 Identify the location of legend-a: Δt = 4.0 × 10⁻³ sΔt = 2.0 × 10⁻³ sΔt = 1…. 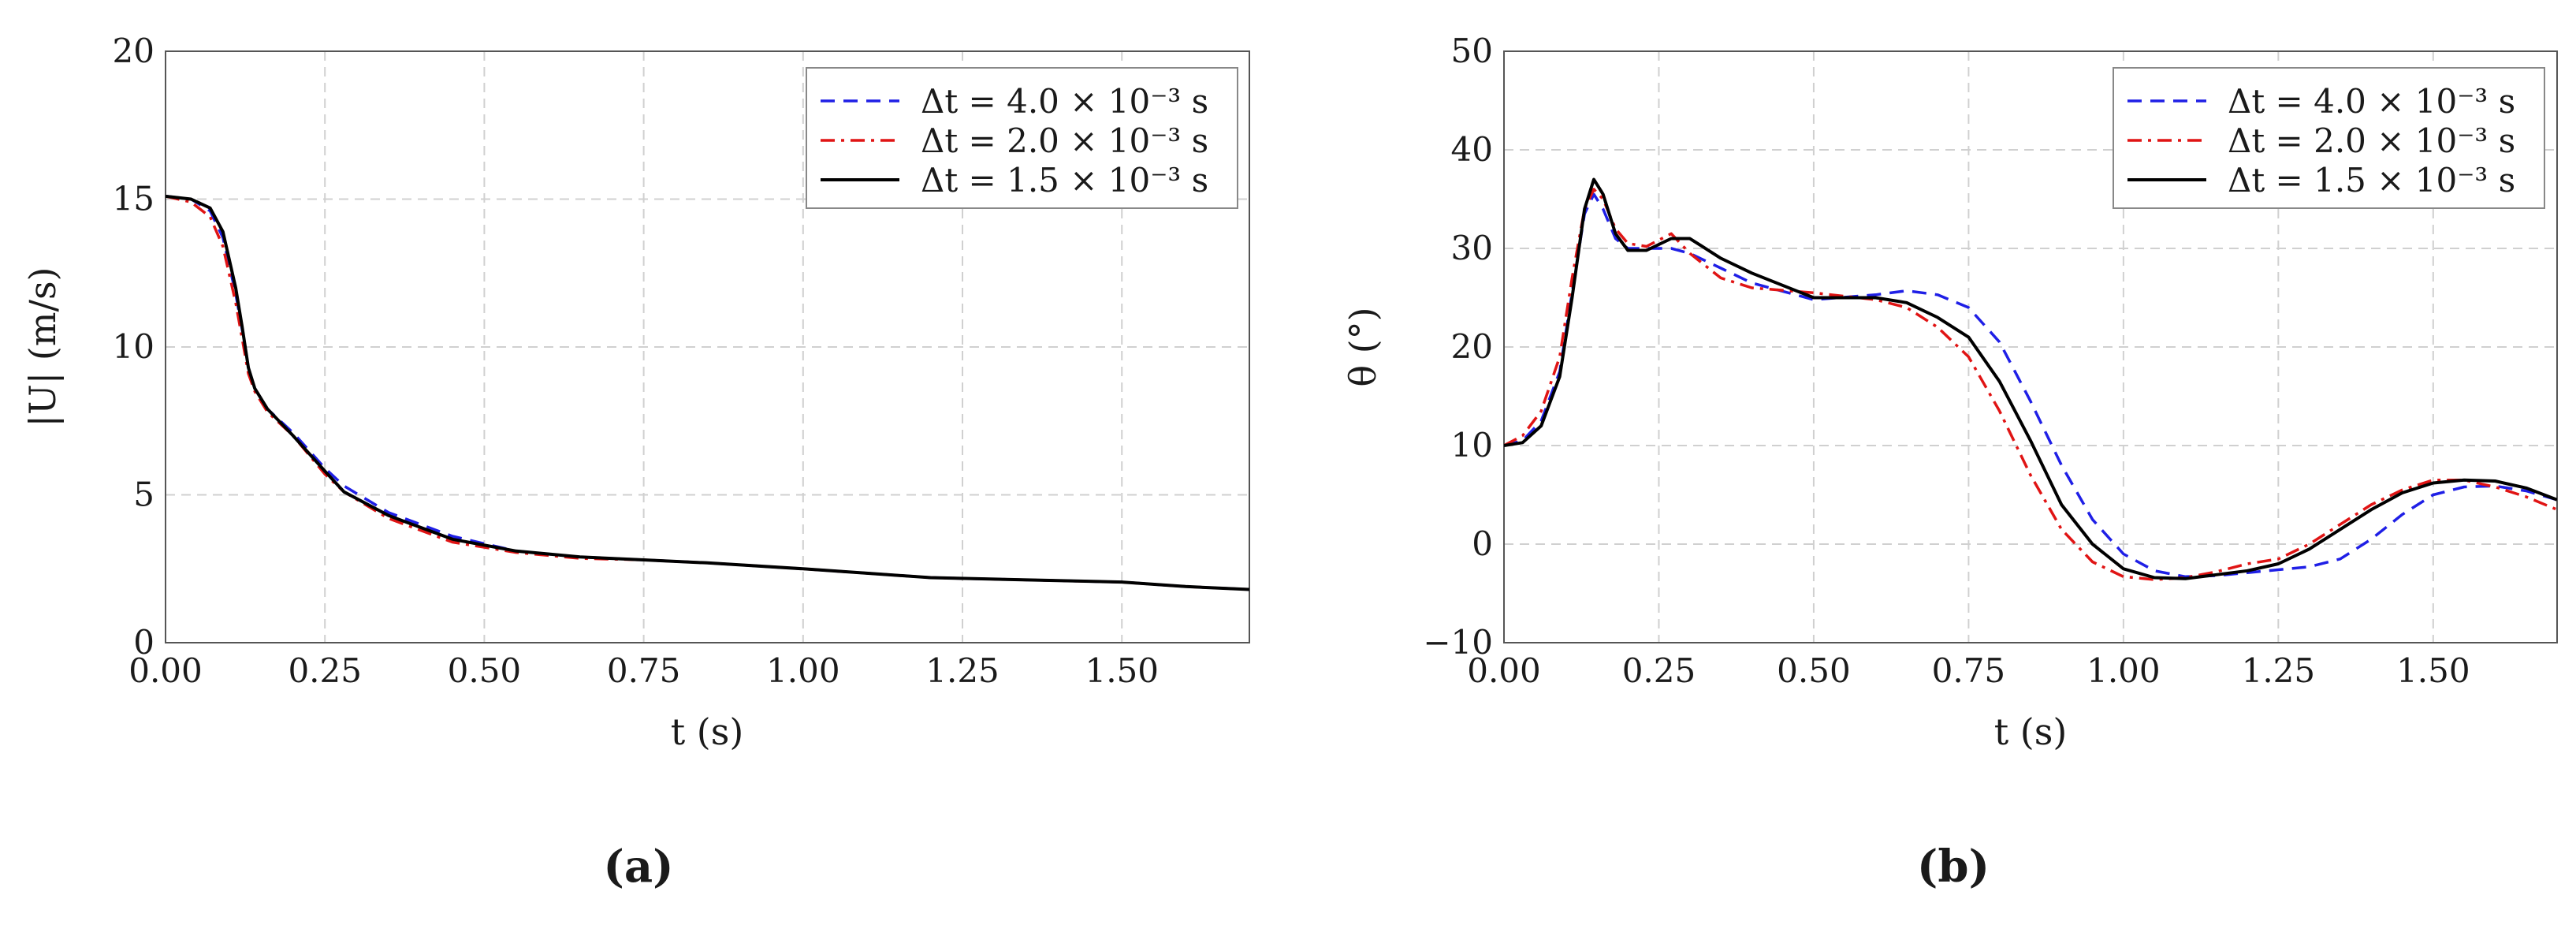
(1022, 138).